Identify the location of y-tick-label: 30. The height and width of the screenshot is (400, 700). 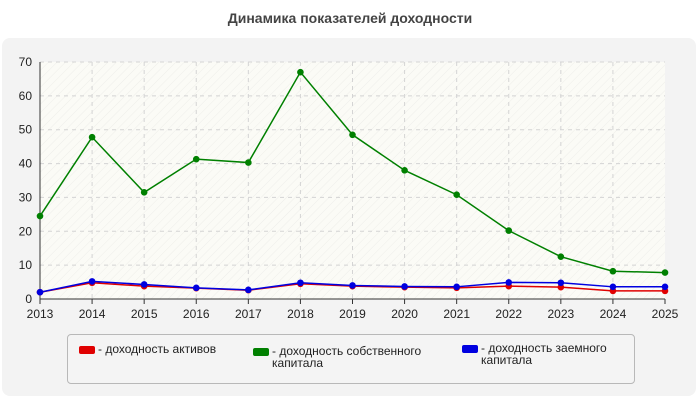
(26, 197).